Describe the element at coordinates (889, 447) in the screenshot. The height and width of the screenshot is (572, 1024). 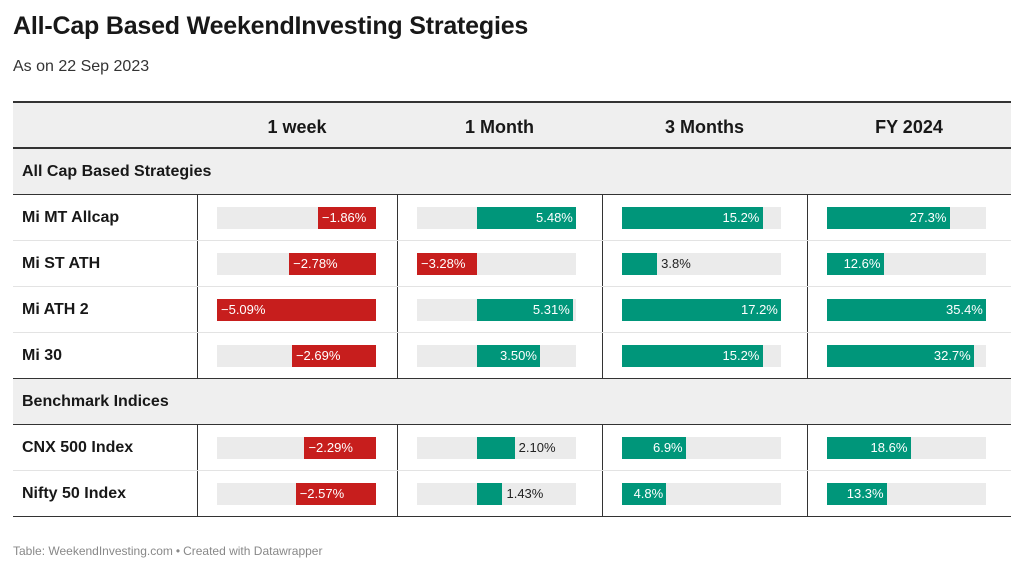
I see `value-label: 18.6%` at that location.